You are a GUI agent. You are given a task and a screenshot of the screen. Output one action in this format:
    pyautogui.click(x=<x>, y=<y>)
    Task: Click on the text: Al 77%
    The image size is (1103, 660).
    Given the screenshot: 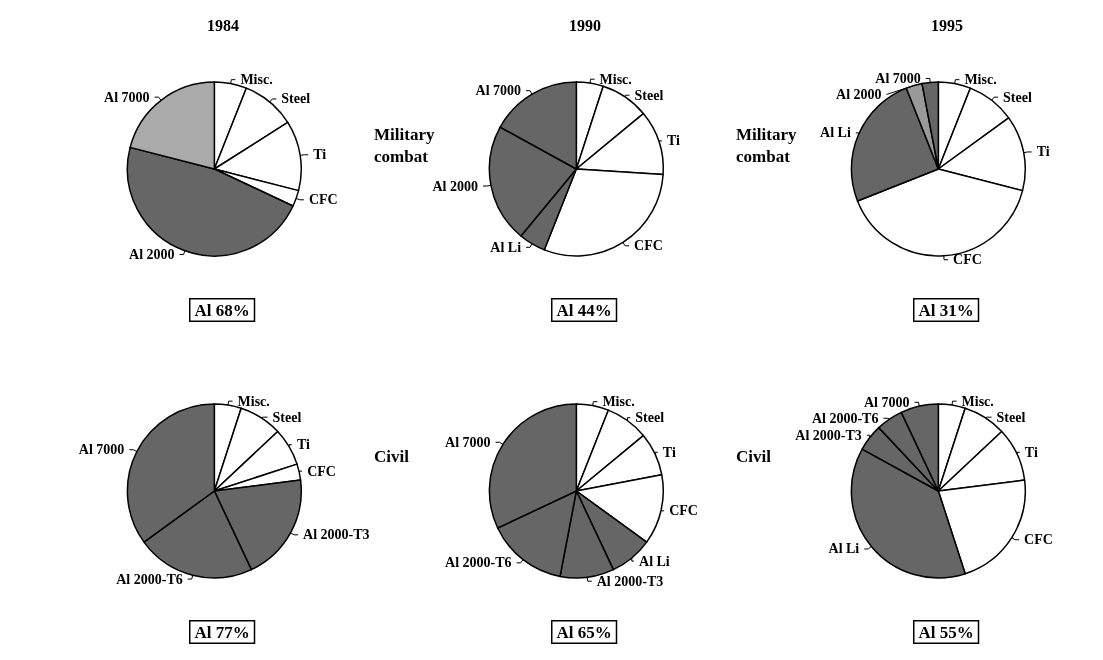 What is the action you would take?
    pyautogui.click(x=222, y=632)
    